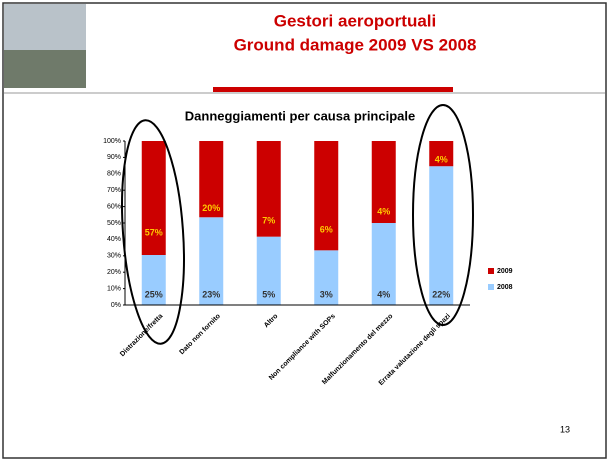  What do you see at coordinates (355, 44) in the screenshot?
I see `slide-subtitle: Ground damage 2009 VS 2008` at bounding box center [355, 44].